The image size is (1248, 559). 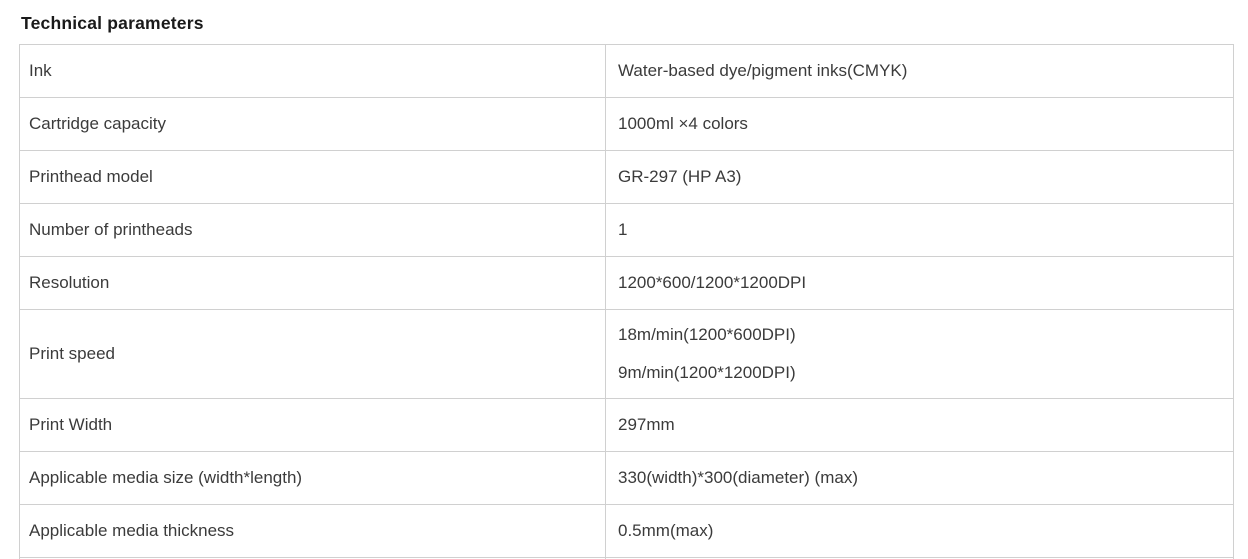 What do you see at coordinates (623, 229) in the screenshot?
I see `parameter-value-line: 1` at bounding box center [623, 229].